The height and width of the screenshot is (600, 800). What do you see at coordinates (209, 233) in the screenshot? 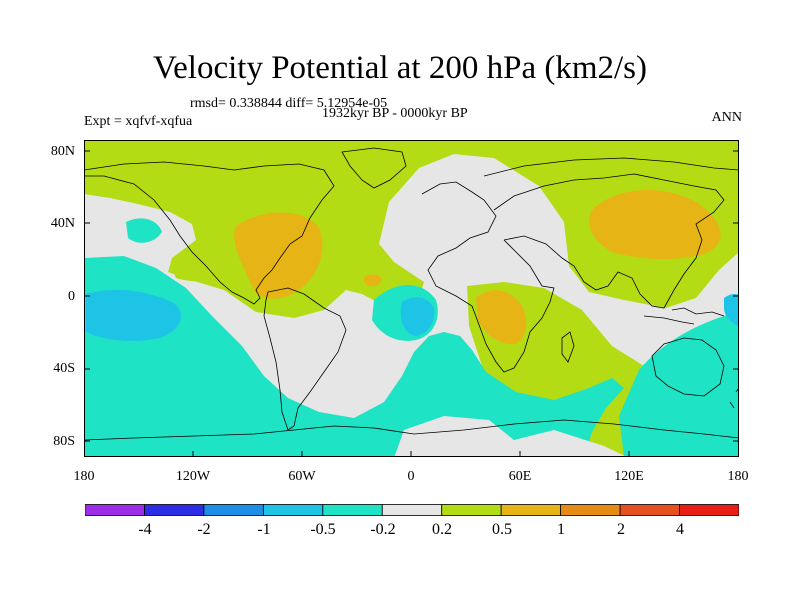
I see `coast-north-america` at bounding box center [209, 233].